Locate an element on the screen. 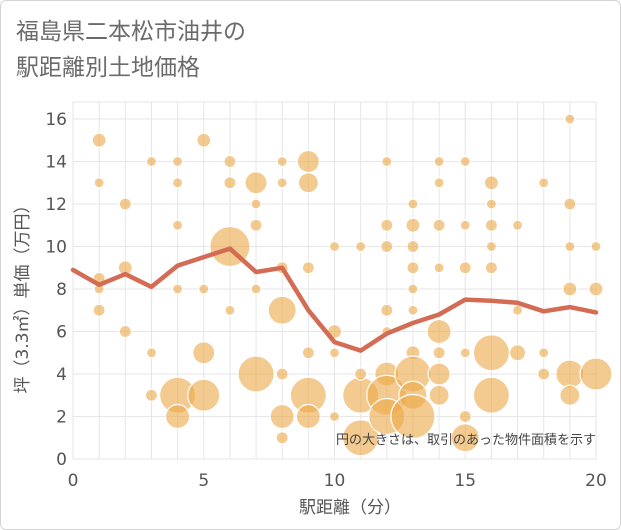 The width and height of the screenshot is (621, 530). y-tick-label: 16 is located at coordinates (56, 120).